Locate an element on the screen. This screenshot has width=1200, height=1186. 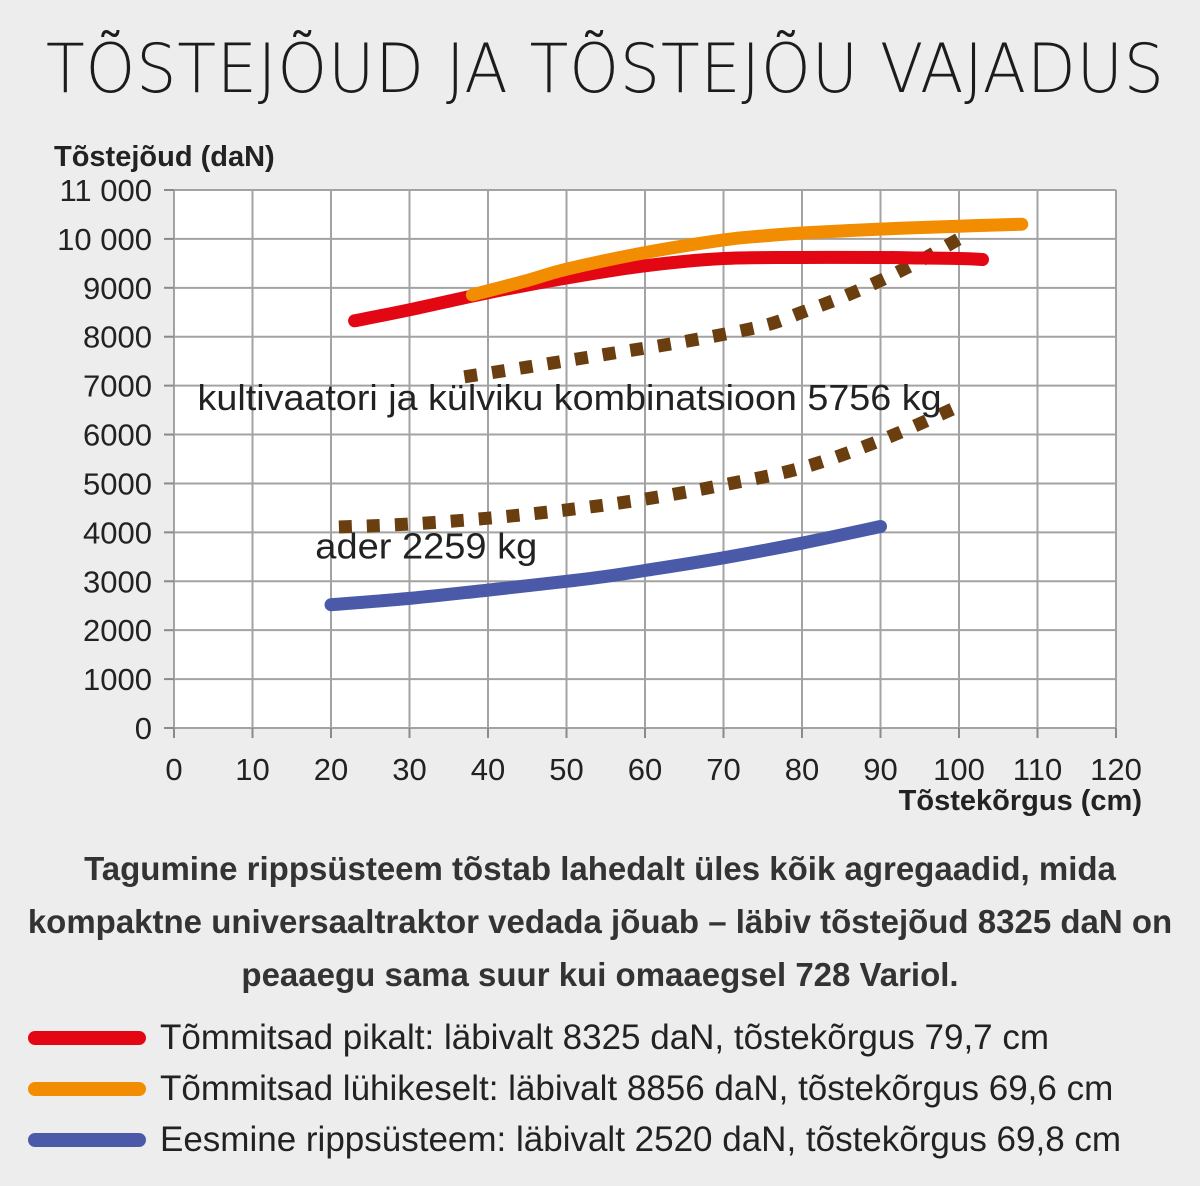
y-tick-label: 2000 is located at coordinates (117, 630).